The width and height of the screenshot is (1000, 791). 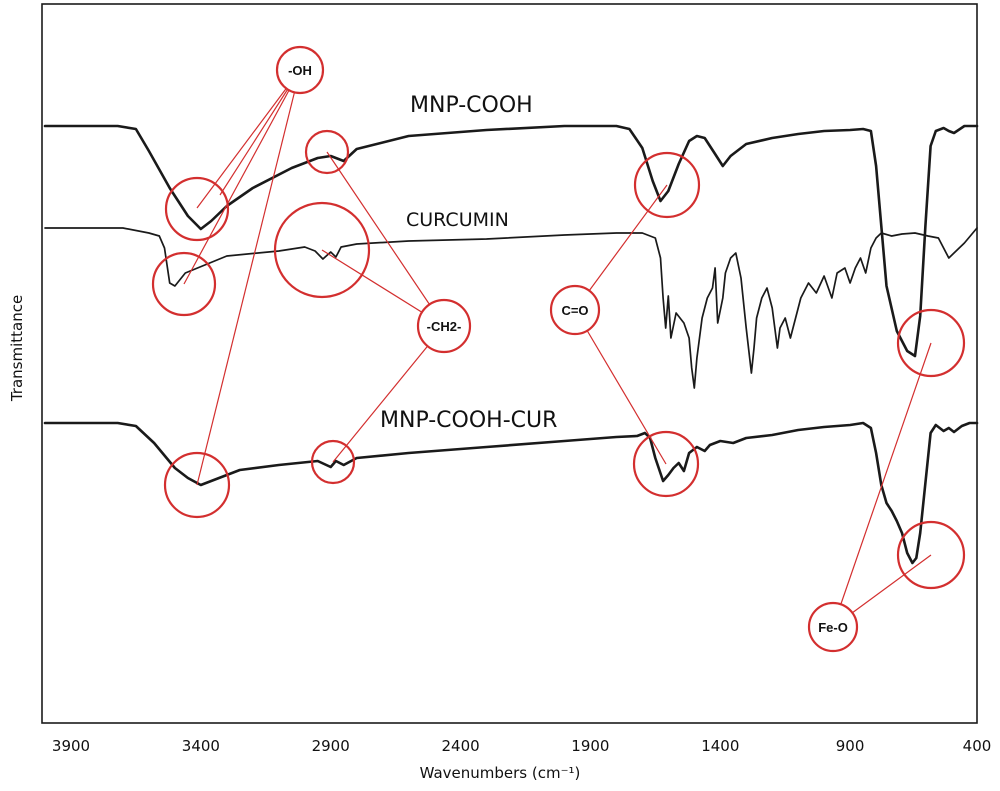 I want to click on ring-feo-mnp-cooh, so click(x=931, y=343).